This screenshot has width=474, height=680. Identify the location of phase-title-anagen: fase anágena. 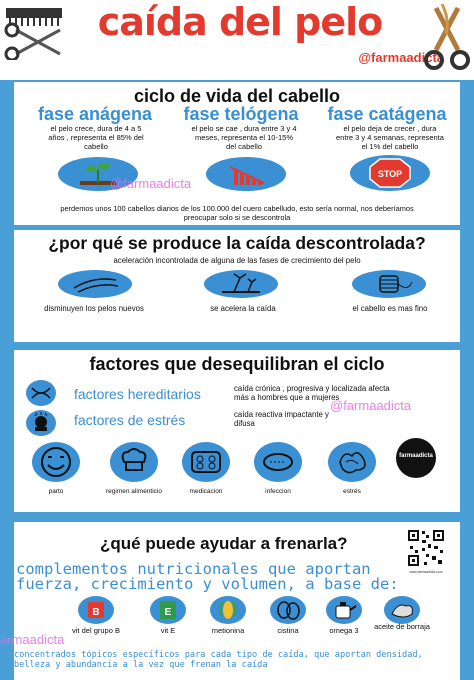
(95, 114).